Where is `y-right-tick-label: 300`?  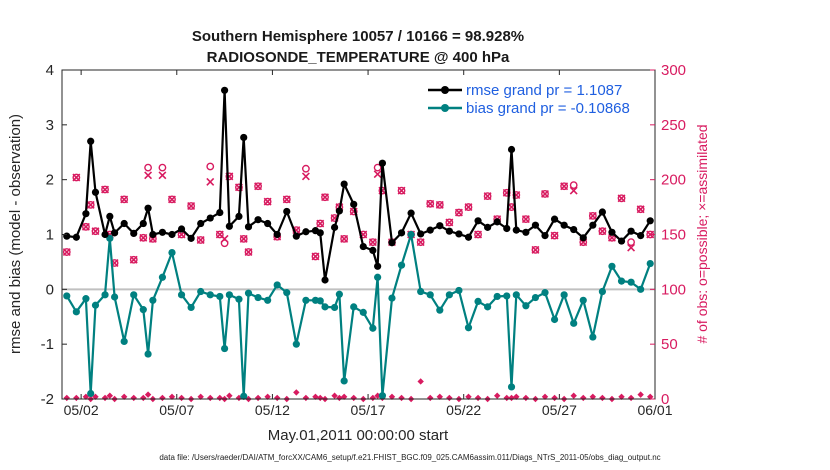 y-right-tick-label: 300 is located at coordinates (673, 70).